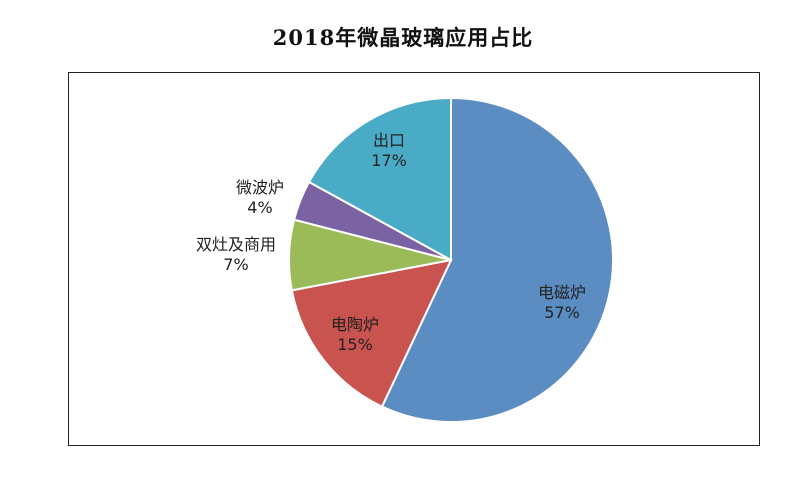 Image resolution: width=806 pixels, height=502 pixels. Describe the element at coordinates (562, 292) in the screenshot. I see `slice-label-1: 电磁炉` at that location.